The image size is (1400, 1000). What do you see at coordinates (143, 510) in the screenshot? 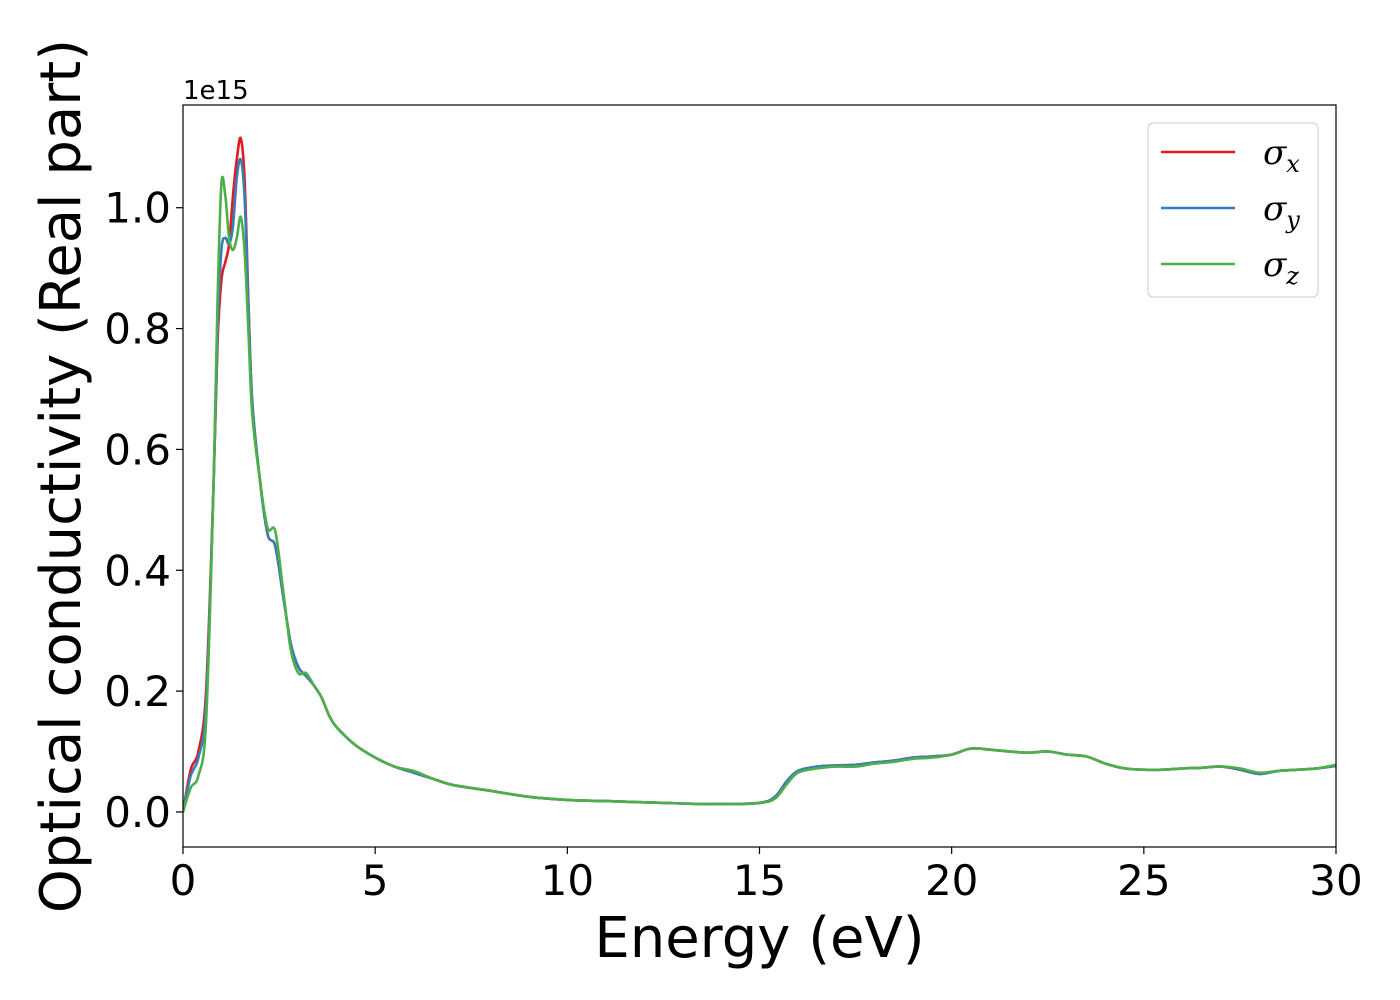
I see `y-axis: 0.0 0.2 0.4 0.6 0.8 1.0` at bounding box center [143, 510].